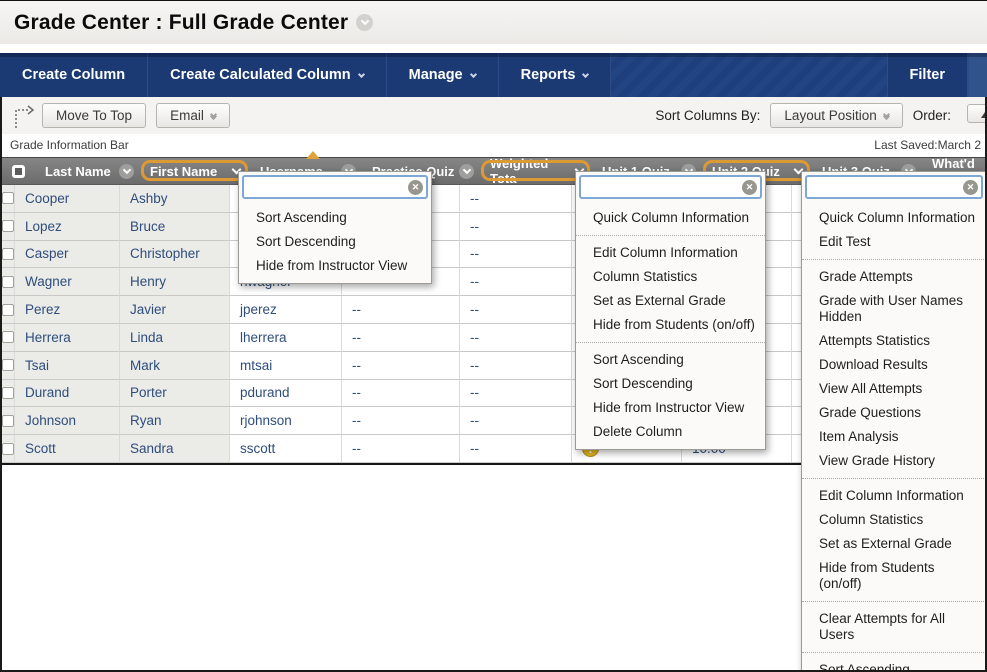 The height and width of the screenshot is (672, 987). Describe the element at coordinates (195, 171) in the screenshot. I see `column-header-first-name: First Name` at that location.